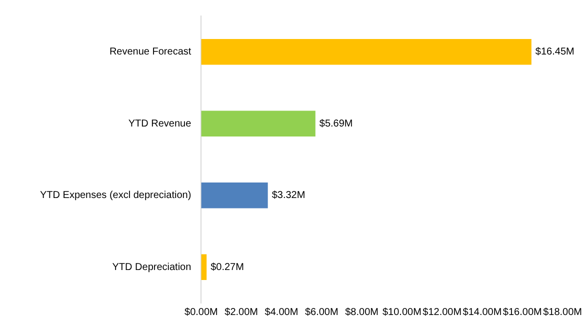  Describe the element at coordinates (361, 312) in the screenshot. I see `x-tick-label: $8.00M` at that location.